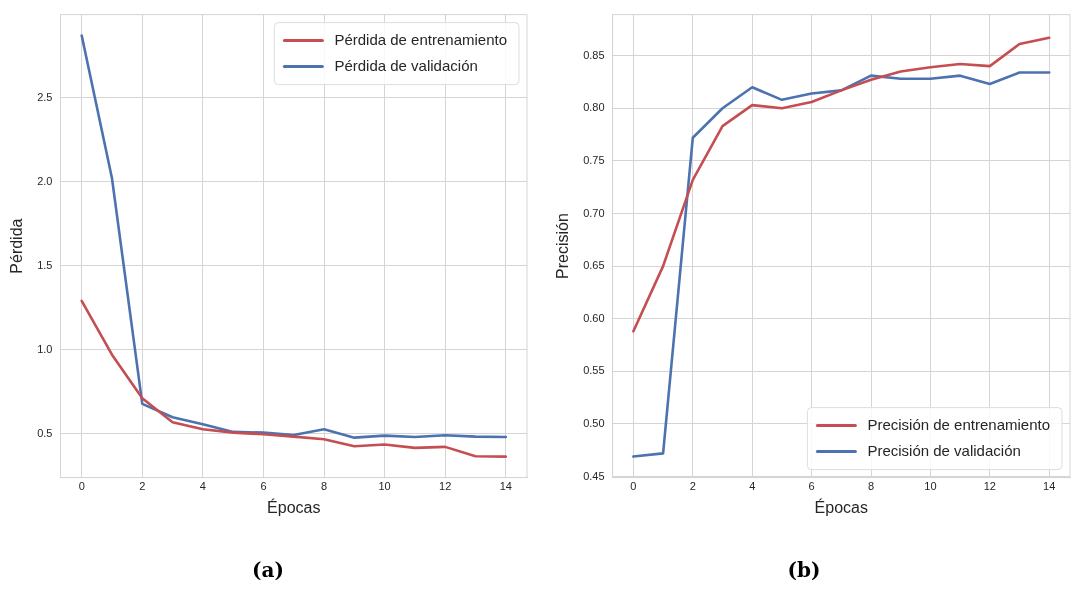 The height and width of the screenshot is (593, 1072). I want to click on y-axis-title: Precisión, so click(563, 246).